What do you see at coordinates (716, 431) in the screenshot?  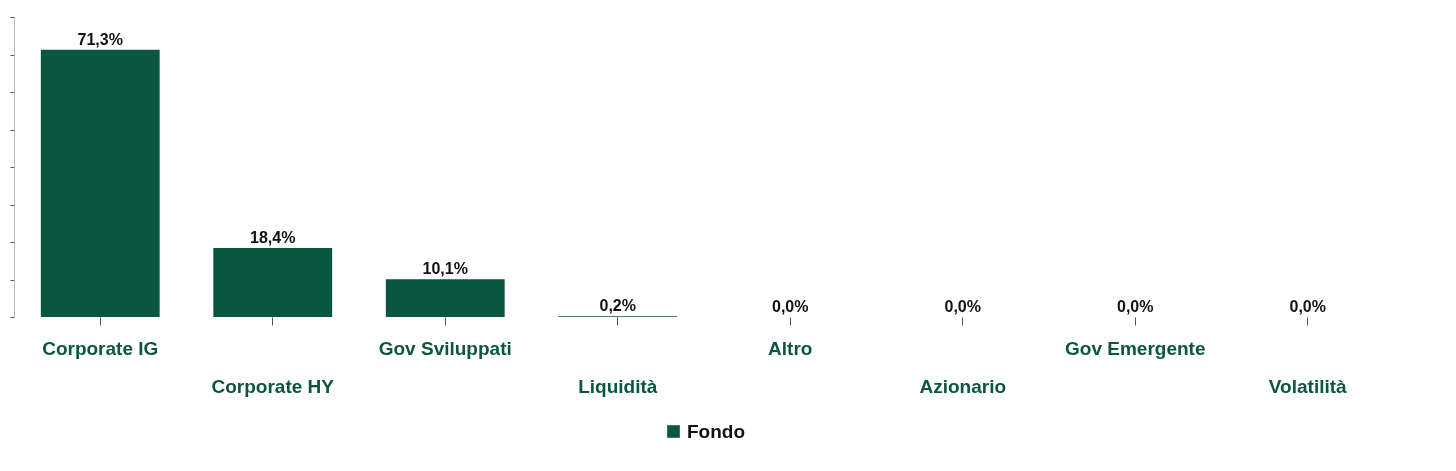 I see `legend-label: Fondo` at bounding box center [716, 431].